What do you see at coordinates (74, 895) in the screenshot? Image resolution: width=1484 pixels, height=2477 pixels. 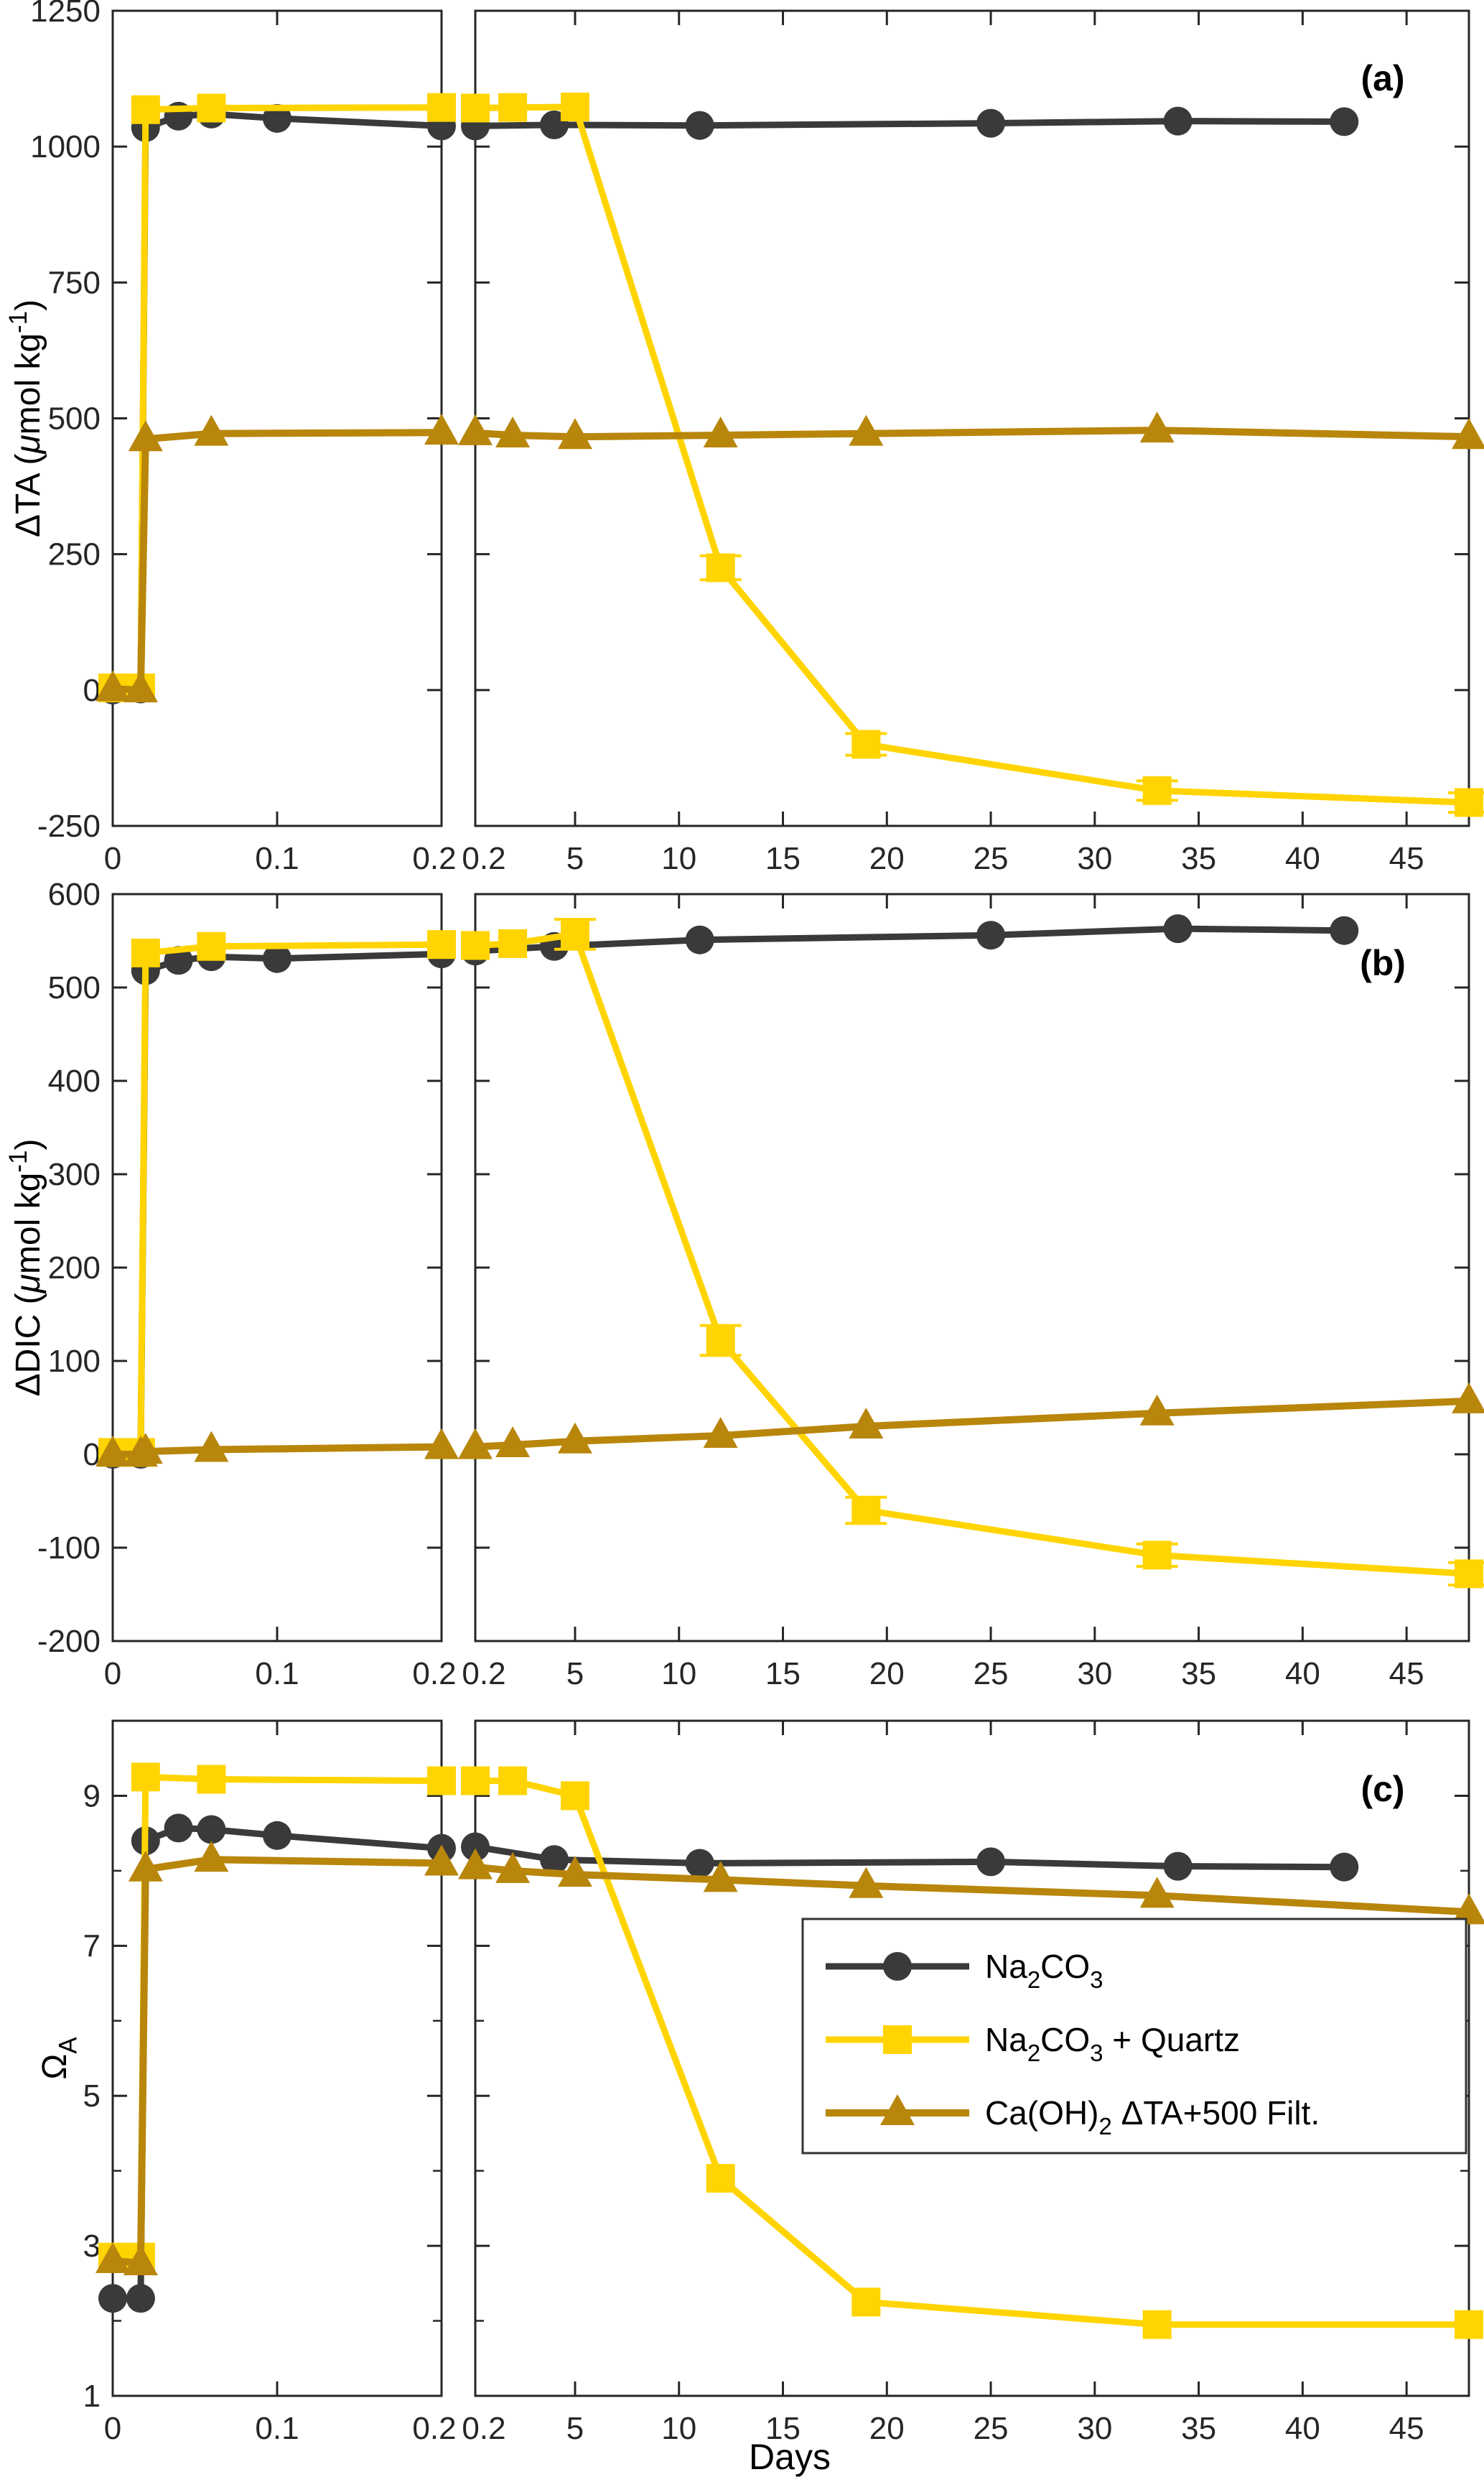 I see `y-tick-label: 600` at bounding box center [74, 895].